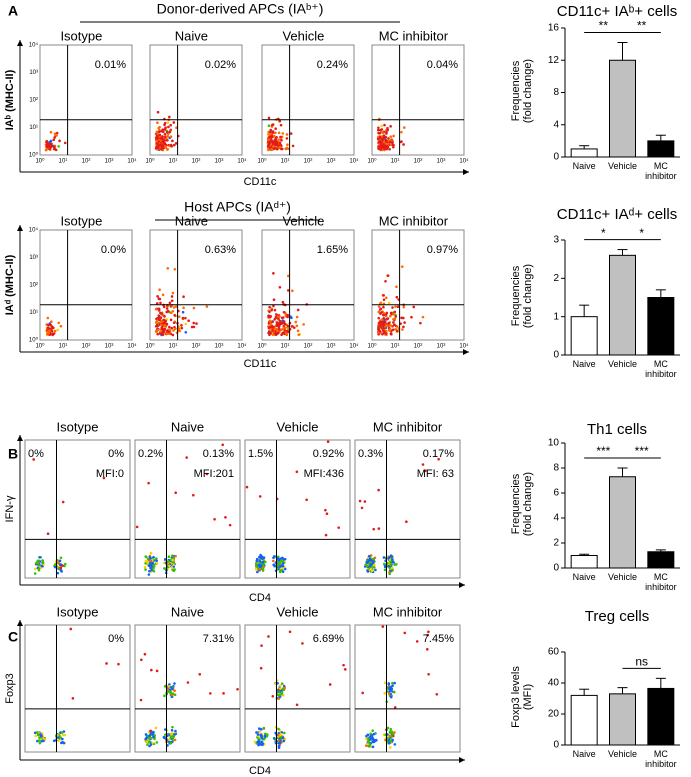 The height and width of the screenshot is (777, 691). Describe the element at coordinates (642, 26) in the screenshot. I see `significance-label: **` at that location.